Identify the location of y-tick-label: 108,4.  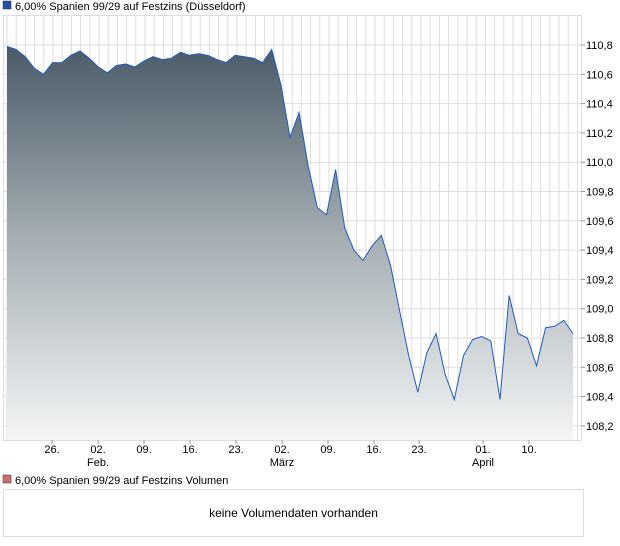
(600, 398).